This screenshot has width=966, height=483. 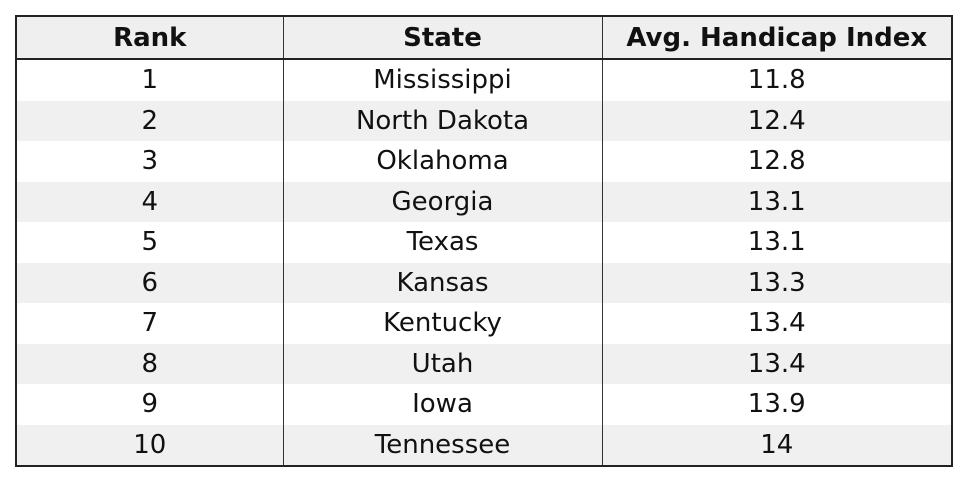 I want to click on table-cell: Mississippi, so click(x=442, y=80).